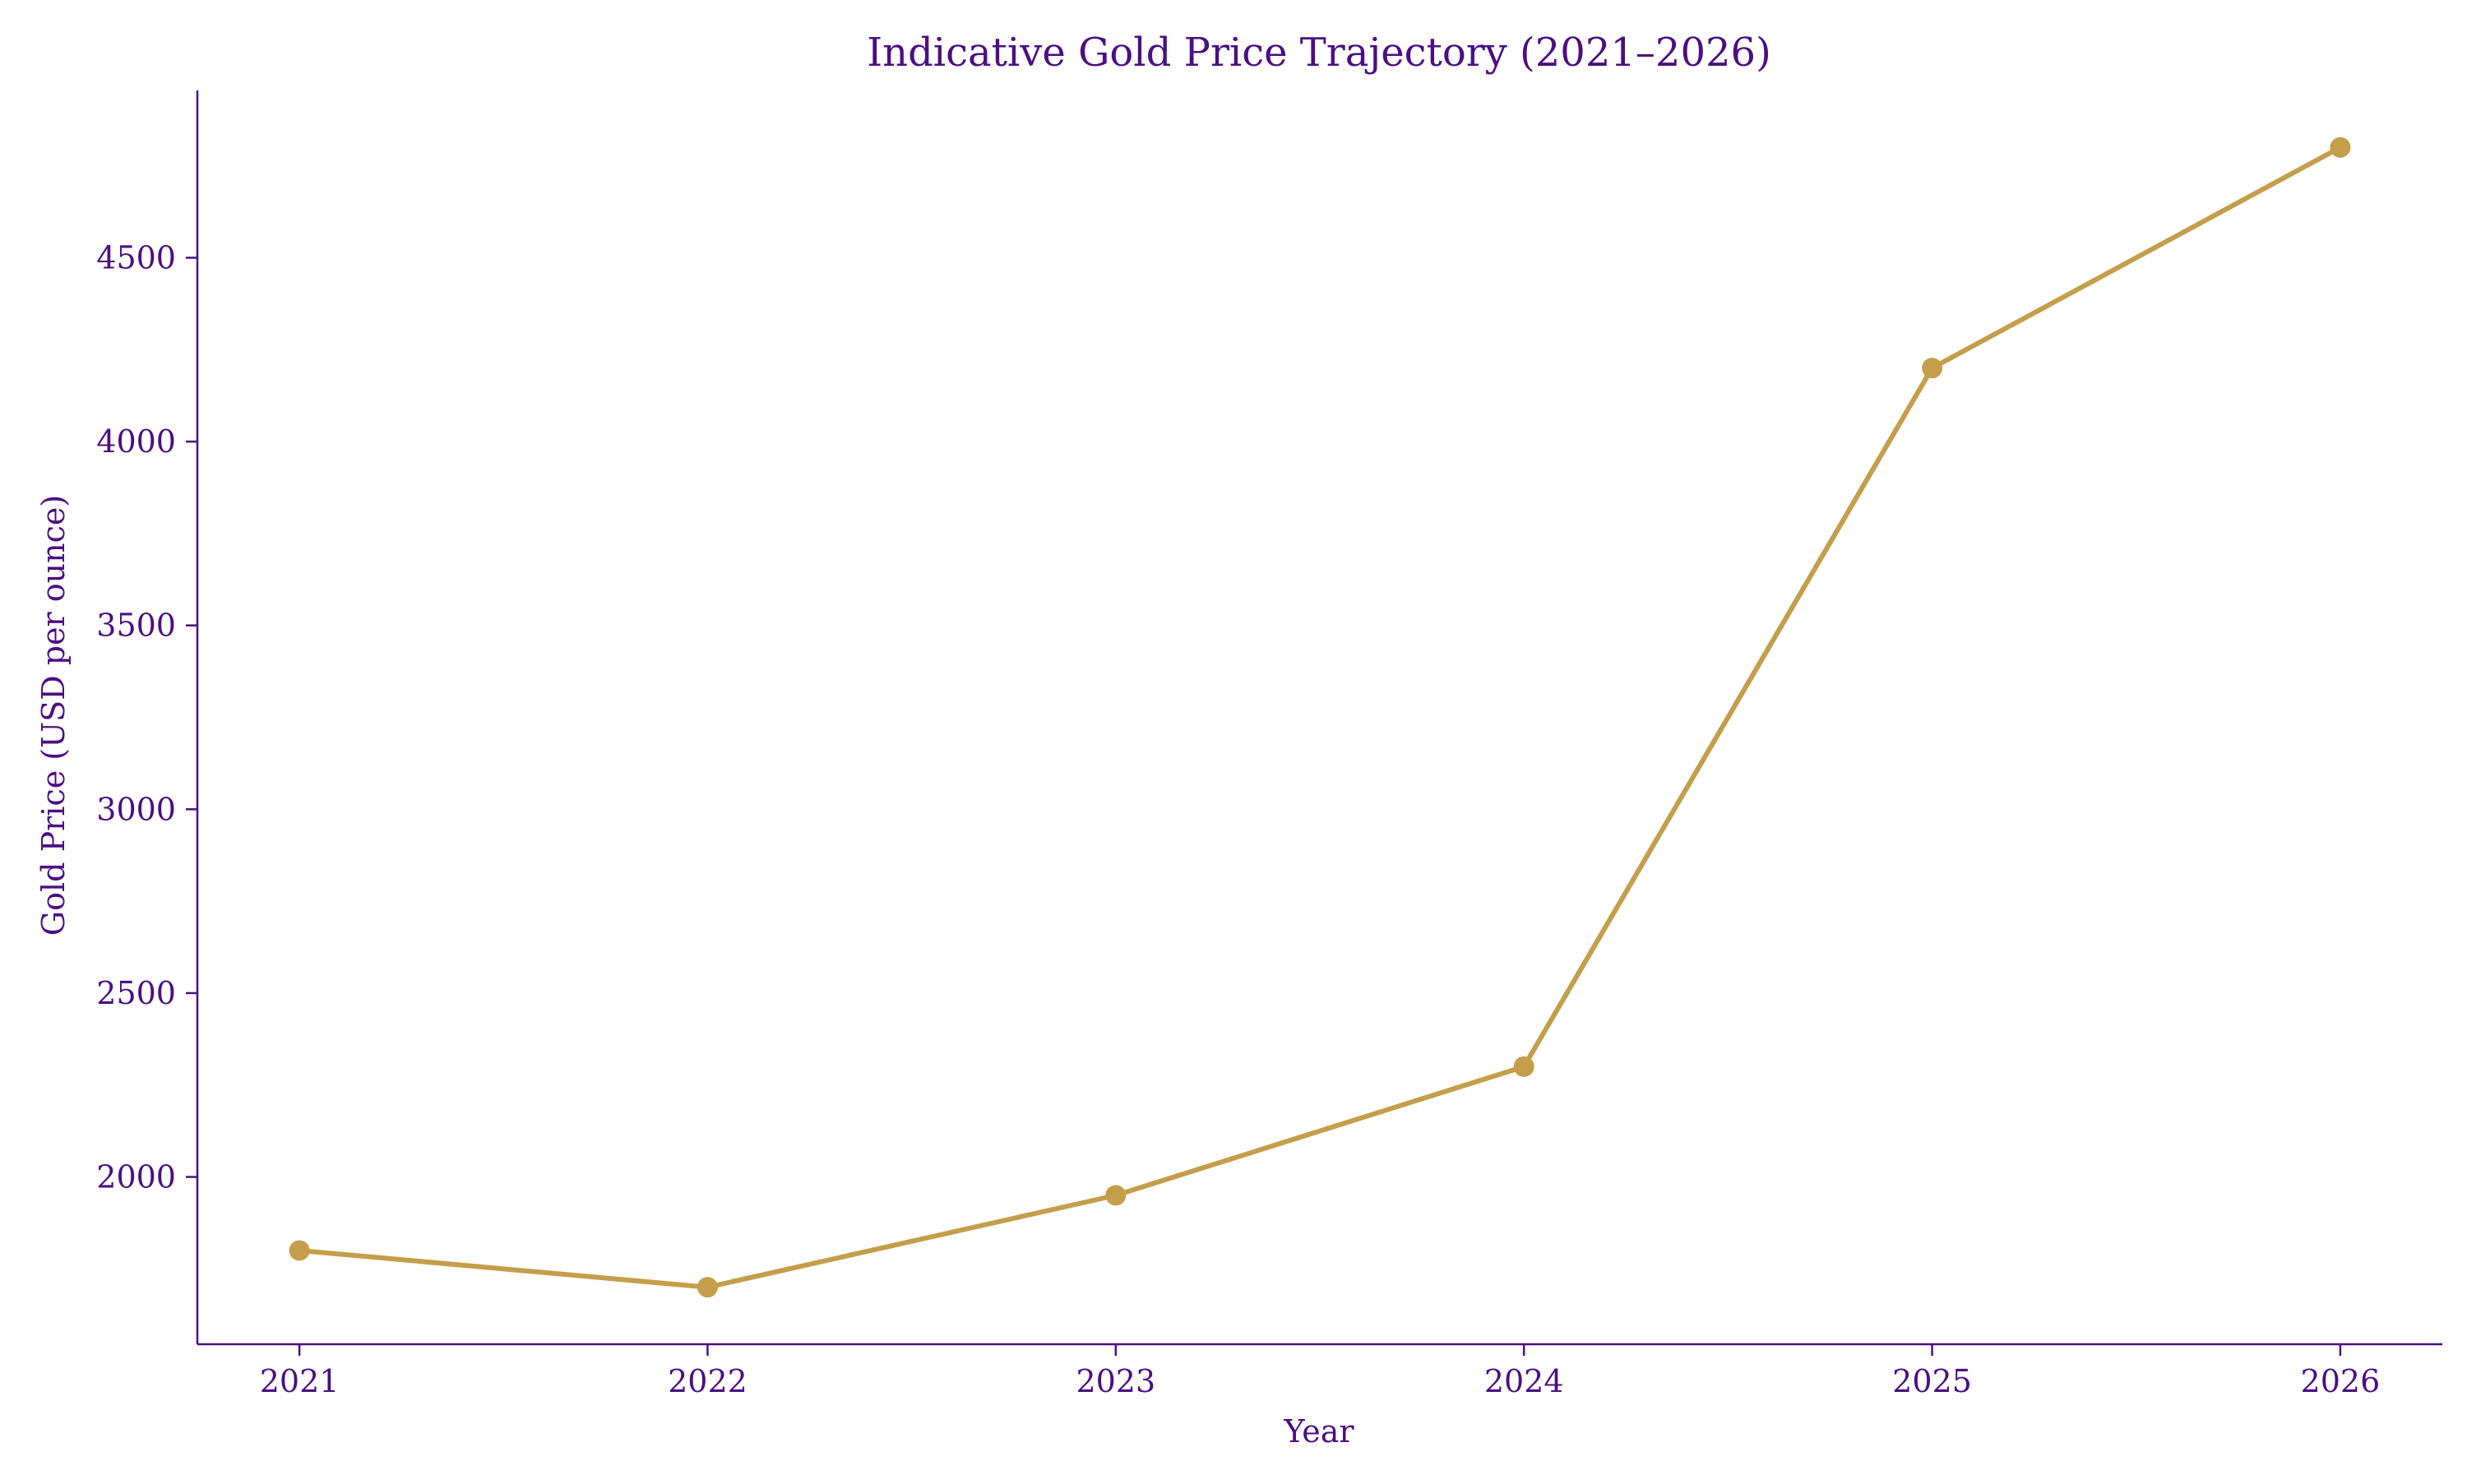 The width and height of the screenshot is (2467, 1484). I want to click on y-axis-label: Gold Price (USD per ounce), so click(54, 715).